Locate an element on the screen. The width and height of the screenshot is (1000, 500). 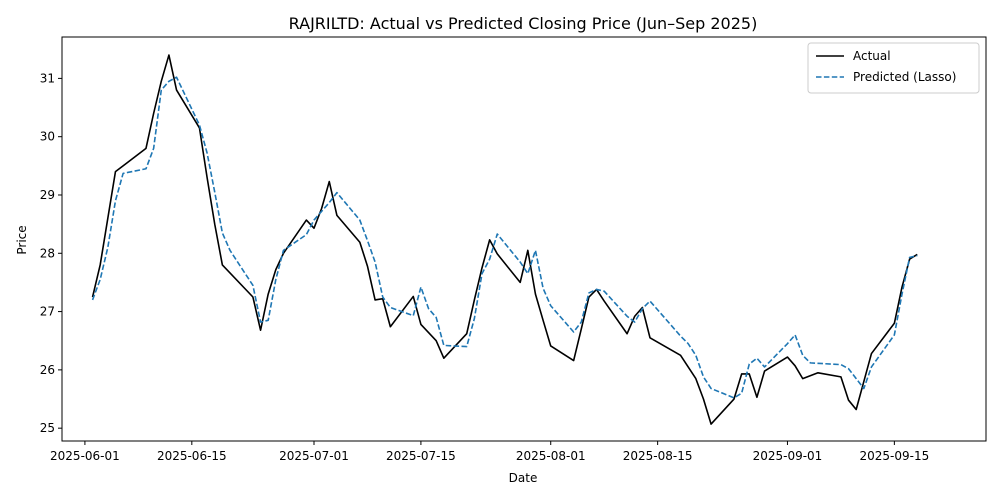
x-axis-label: Date is located at coordinates (523, 478).